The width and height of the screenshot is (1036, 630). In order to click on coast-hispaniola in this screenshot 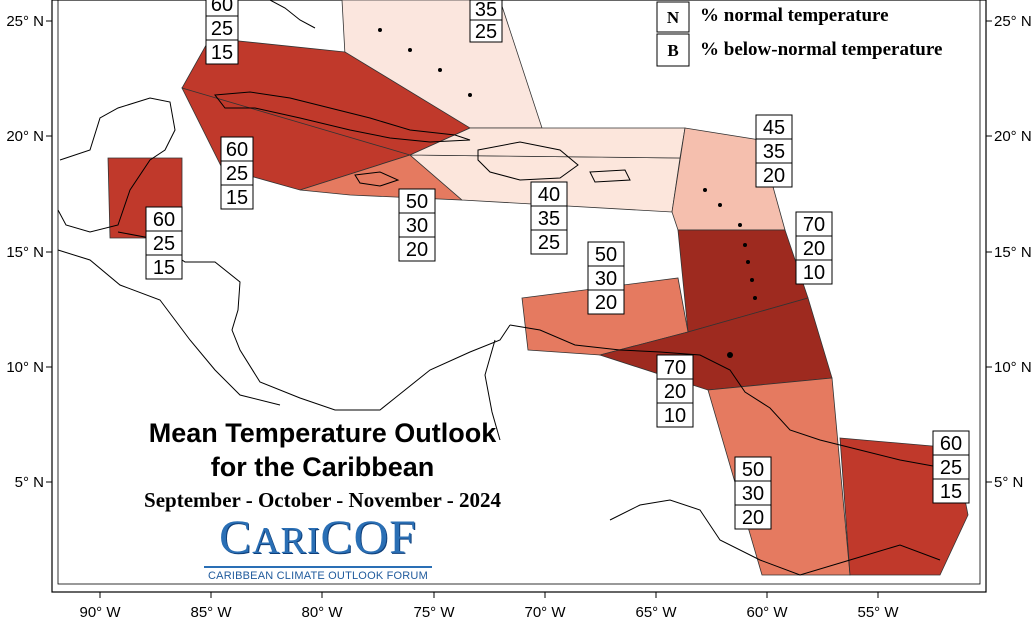, I will do `click(528, 161)`.